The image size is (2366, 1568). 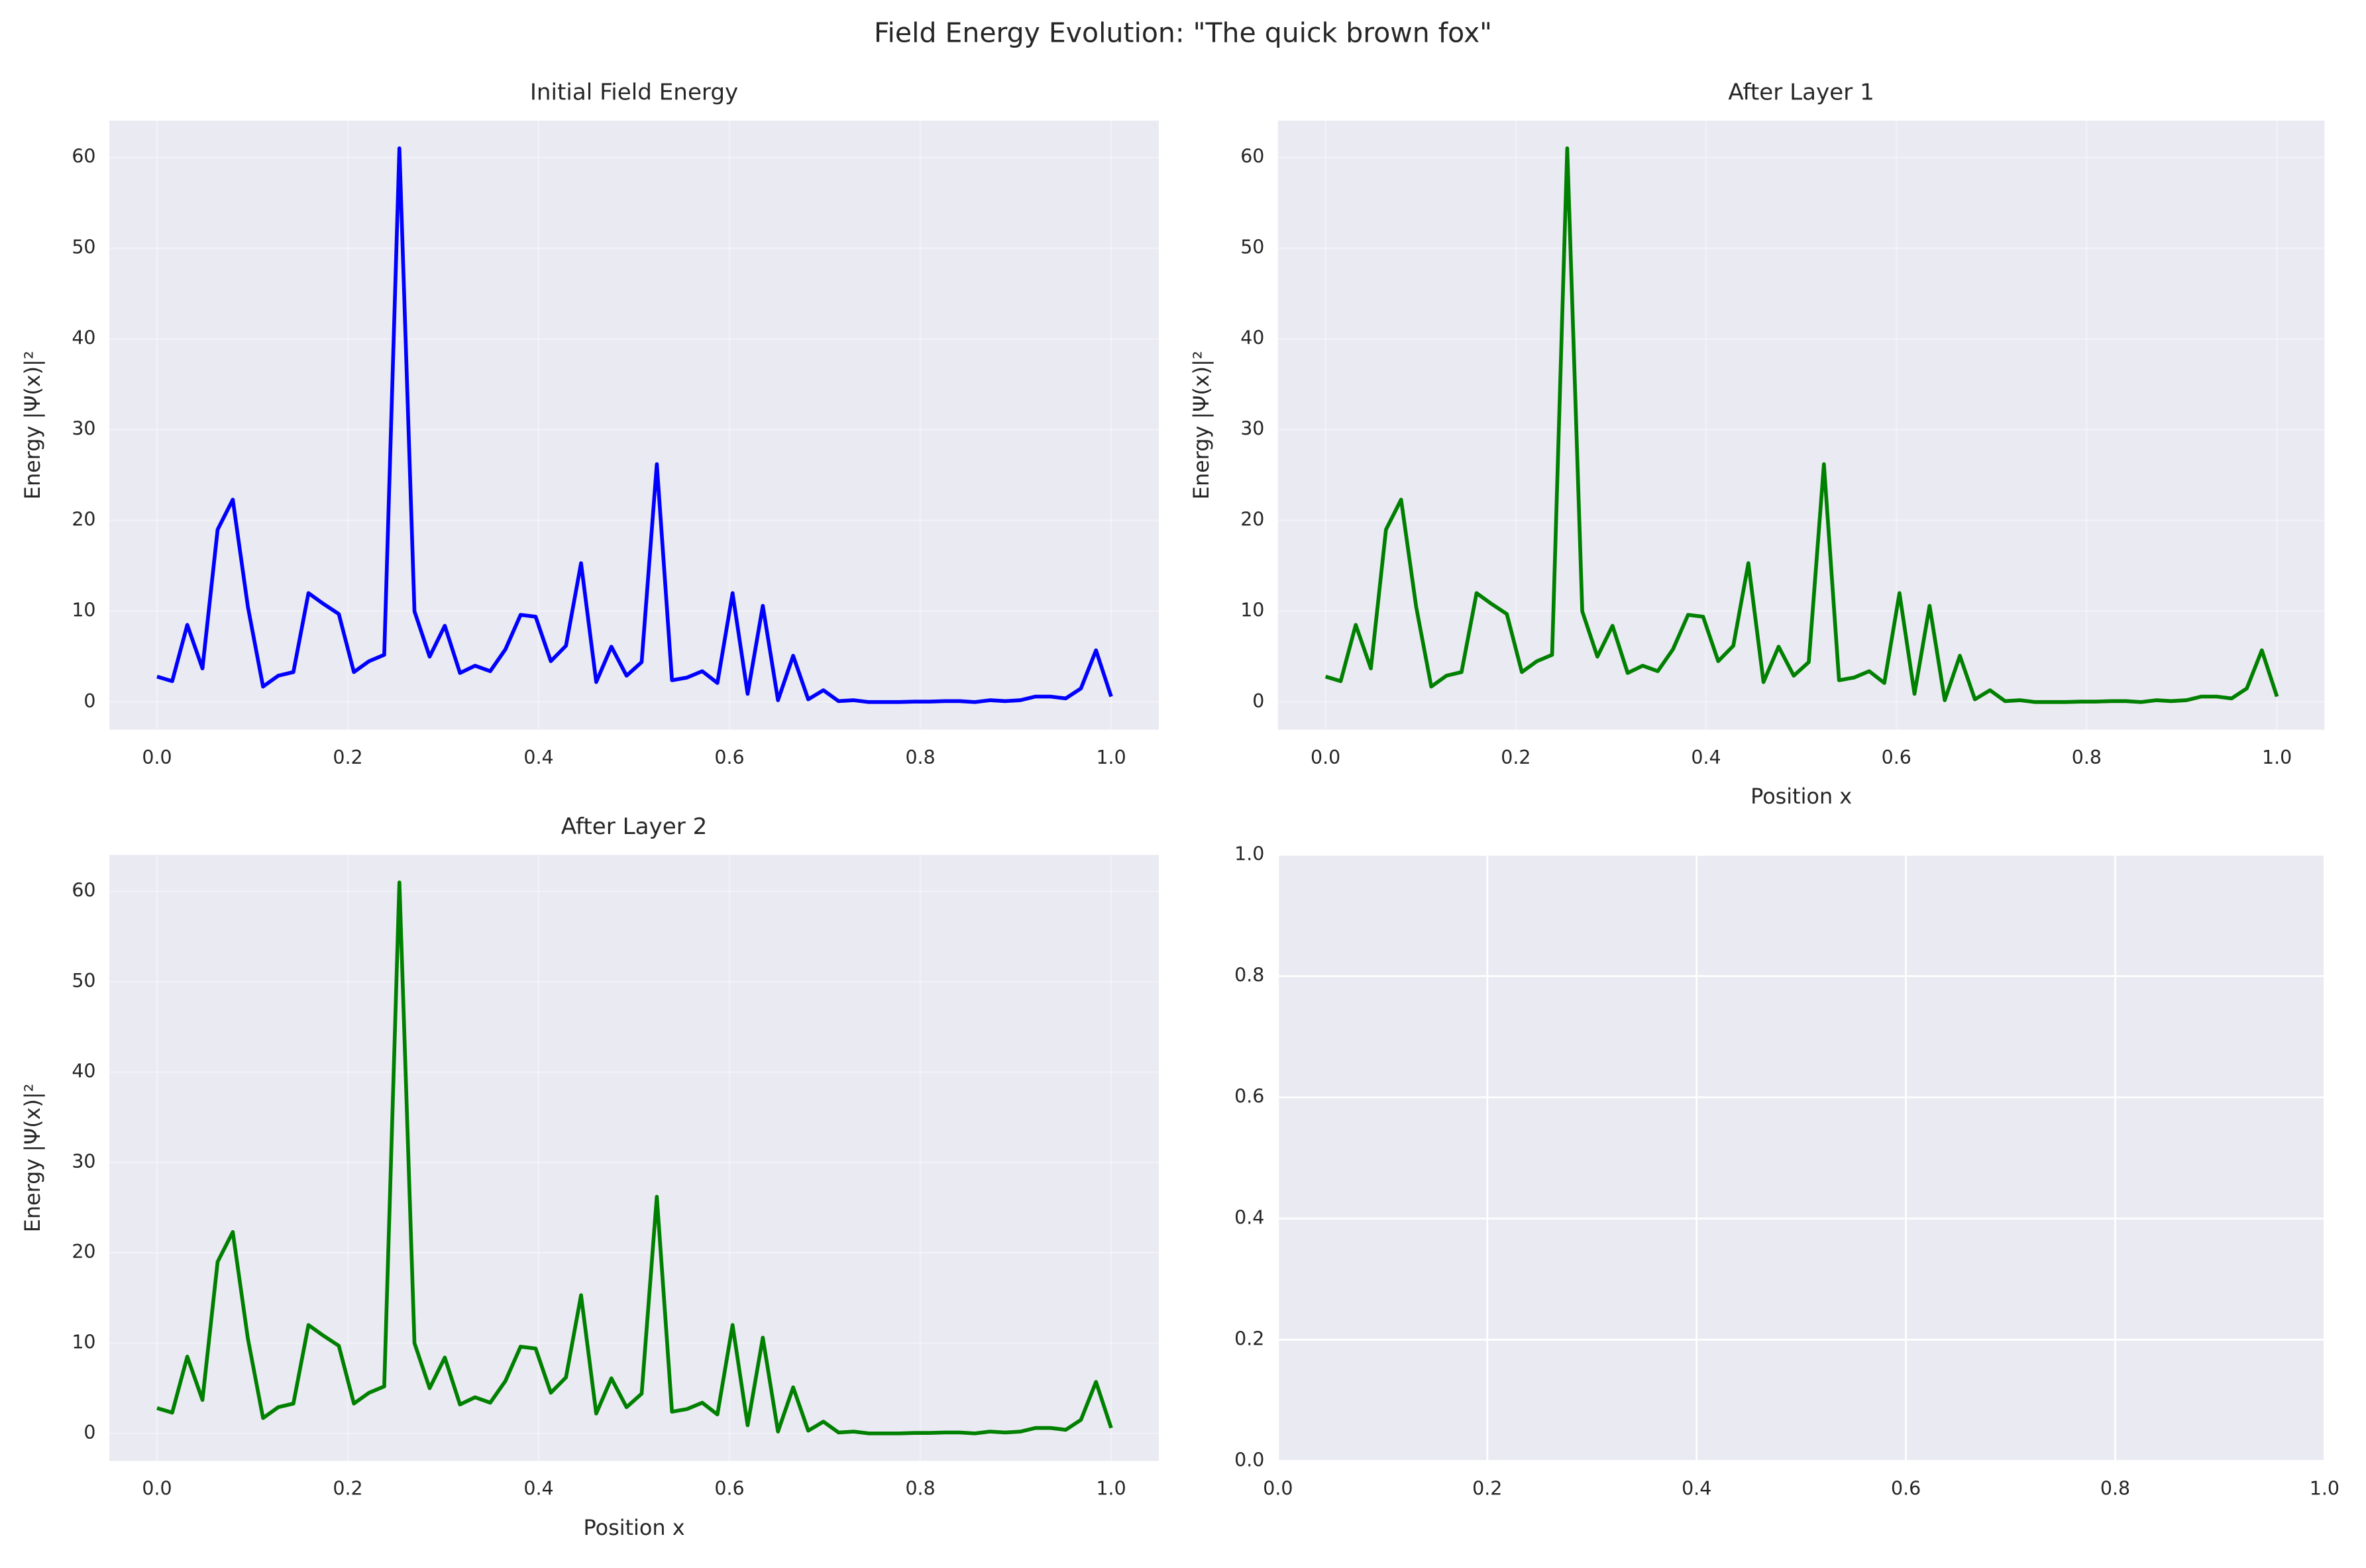 I want to click on y-tick-label: 1.0, so click(x=1249, y=853).